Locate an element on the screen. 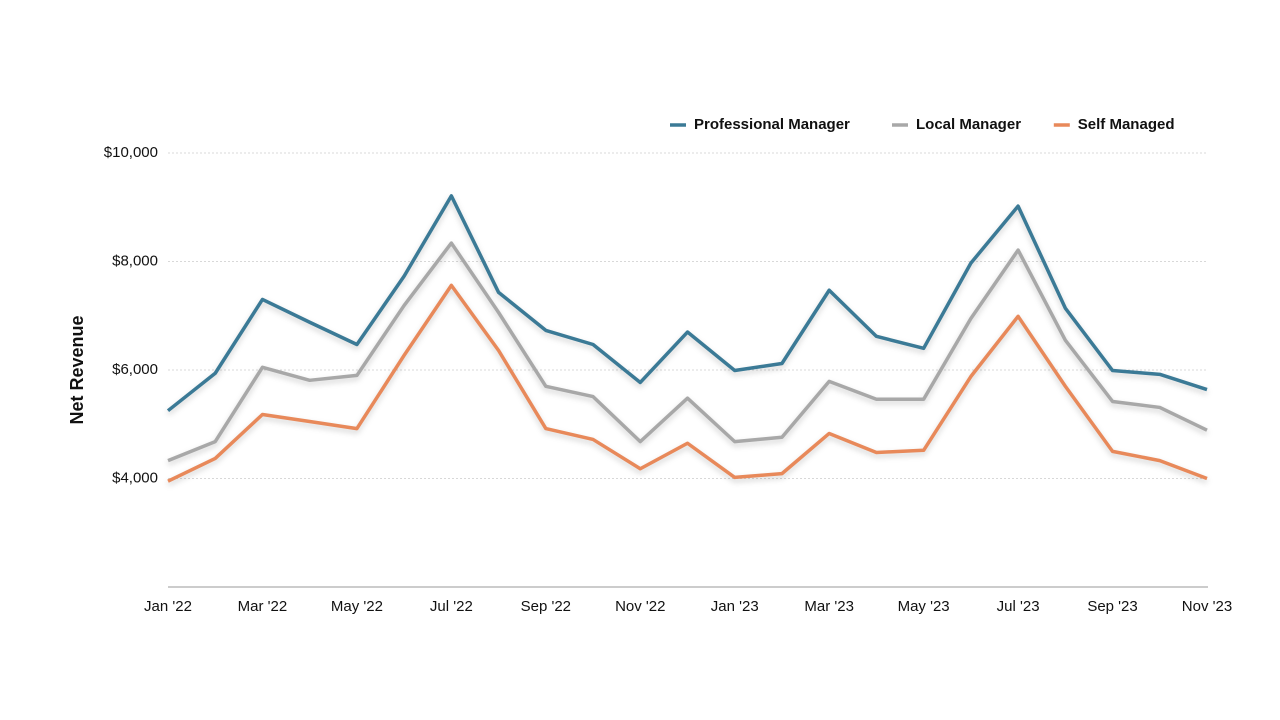 The image size is (1280, 720). y-tick-label: $8,000 is located at coordinates (135, 260).